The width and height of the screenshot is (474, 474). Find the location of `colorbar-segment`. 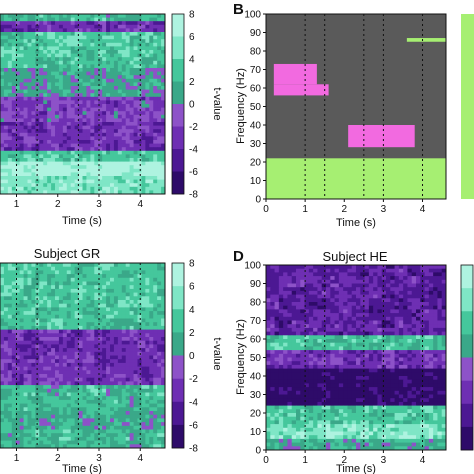

colorbar-segment is located at coordinates (178, 275).